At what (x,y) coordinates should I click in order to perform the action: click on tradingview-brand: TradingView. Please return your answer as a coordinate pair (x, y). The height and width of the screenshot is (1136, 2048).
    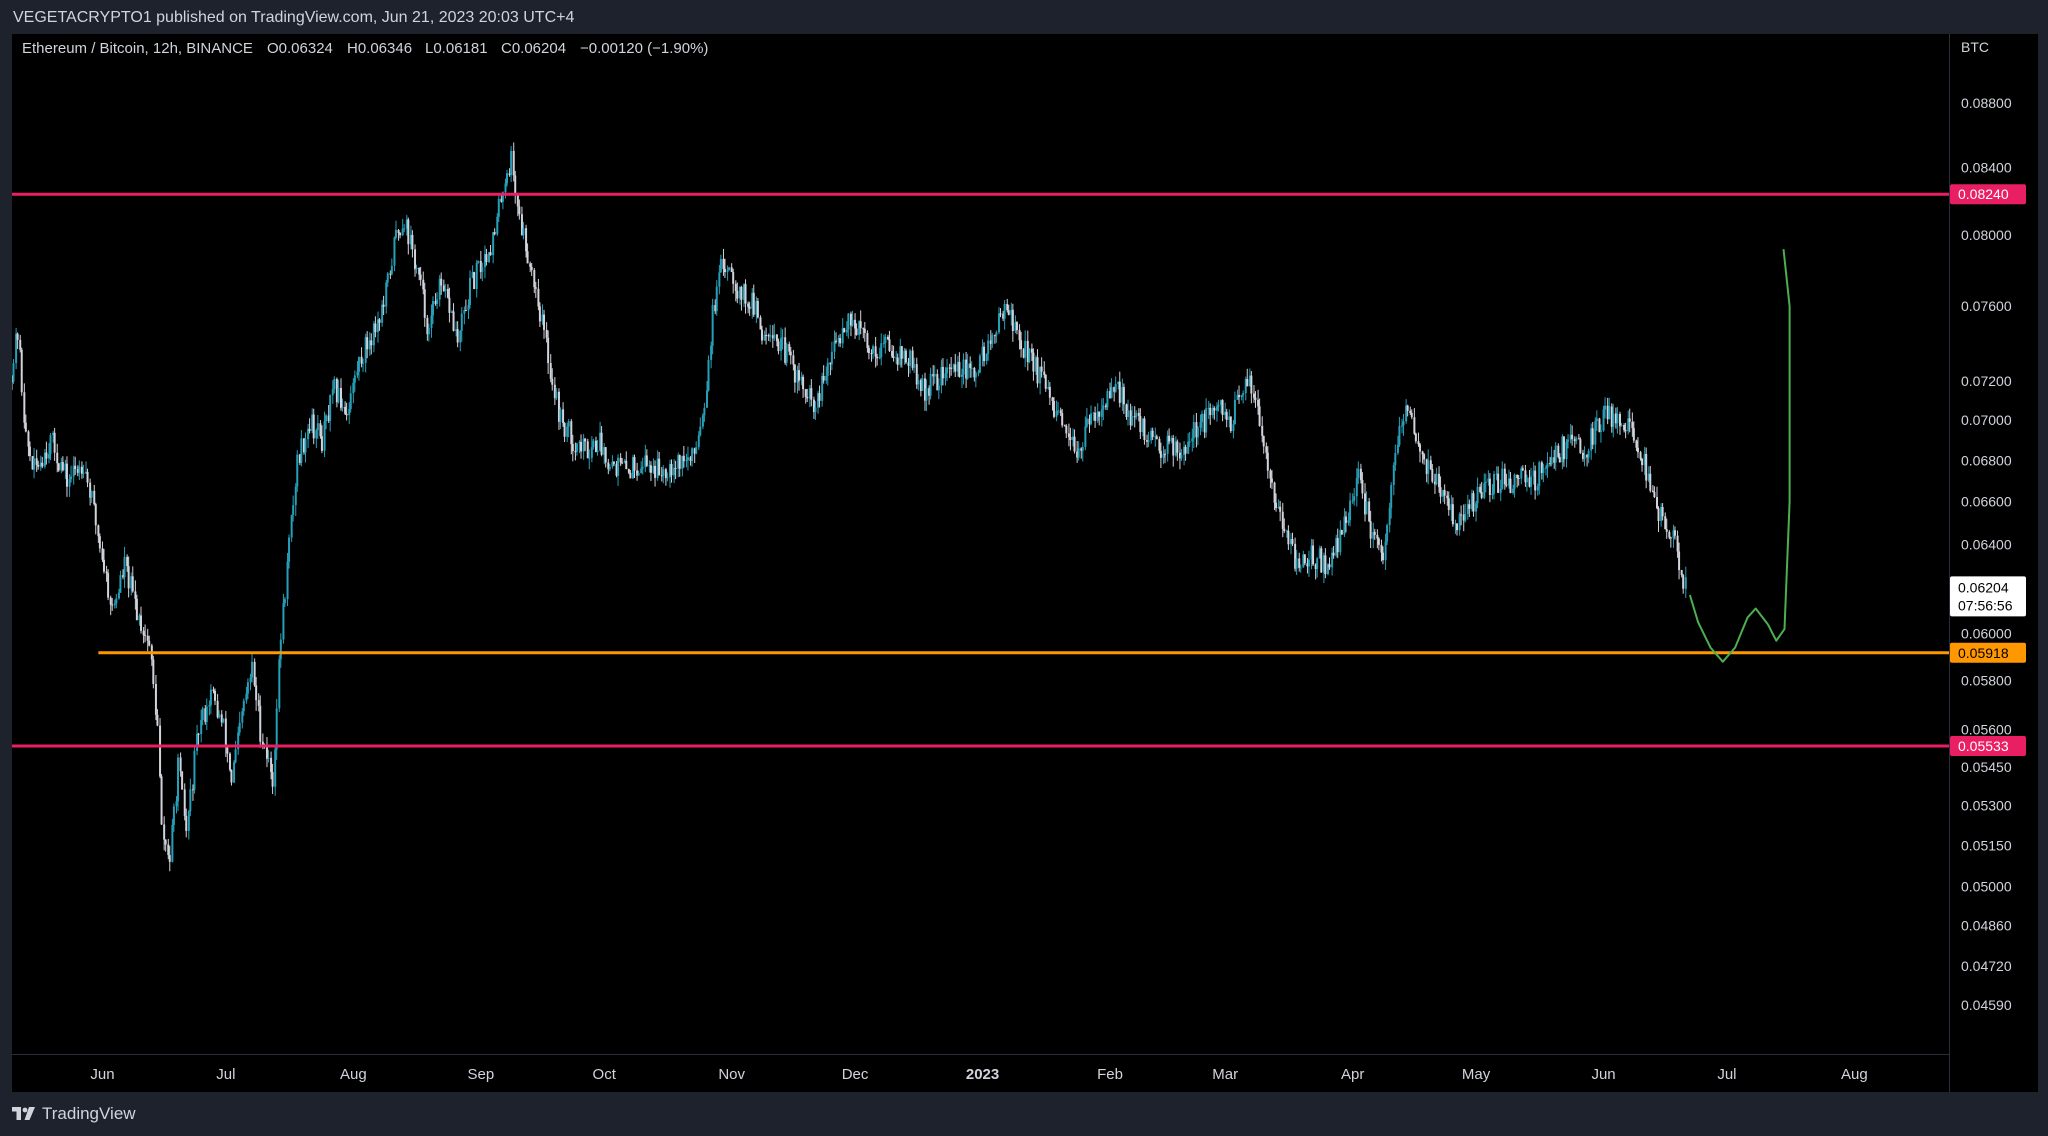
    Looking at the image, I should click on (74, 1114).